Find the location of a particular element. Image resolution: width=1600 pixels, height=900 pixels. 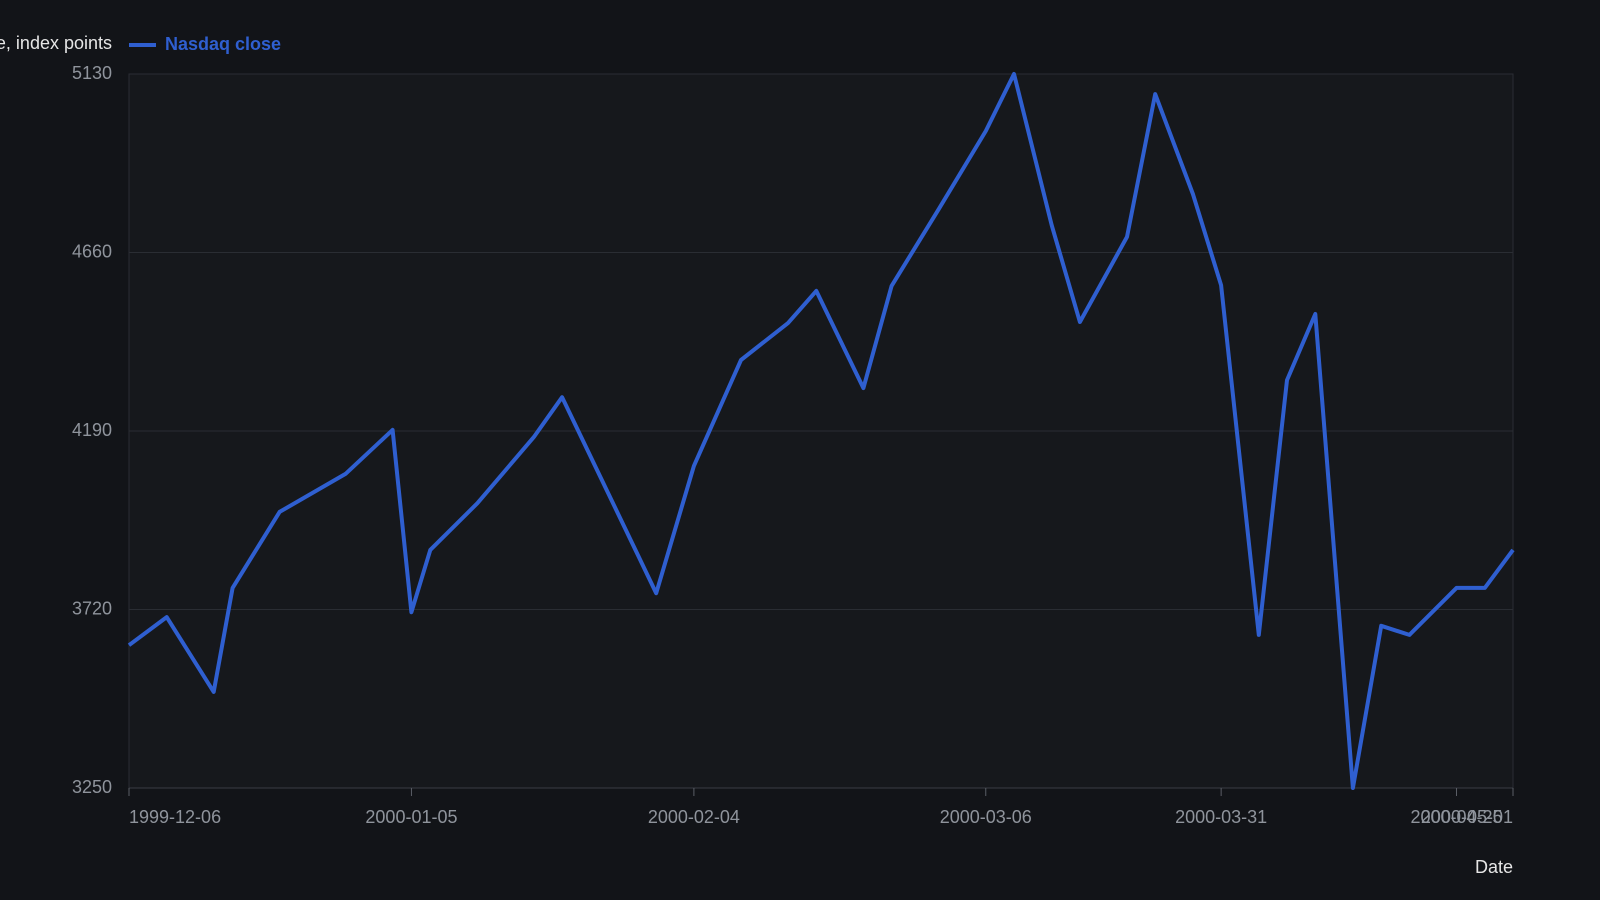

y-axis-title: Close, index points is located at coordinates (56, 43).